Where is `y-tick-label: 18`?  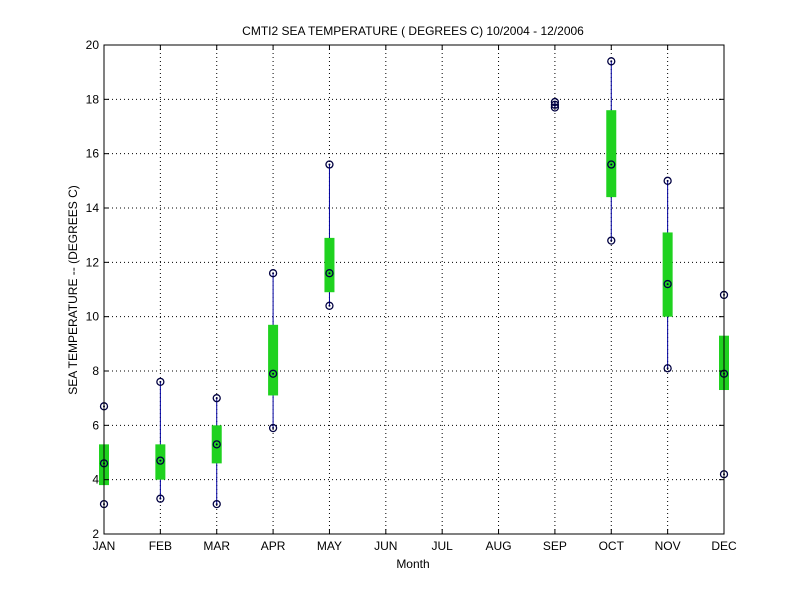
y-tick-label: 18 is located at coordinates (93, 99).